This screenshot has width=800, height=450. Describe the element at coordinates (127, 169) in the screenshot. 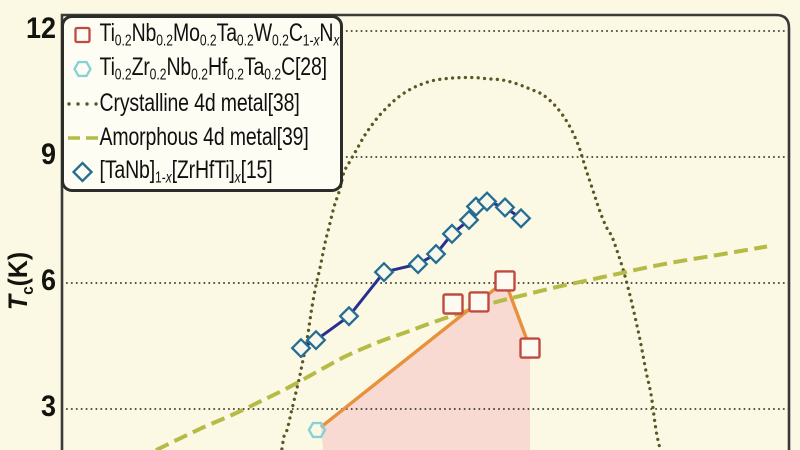

I see `legend-label-segment: [TaNb]` at that location.